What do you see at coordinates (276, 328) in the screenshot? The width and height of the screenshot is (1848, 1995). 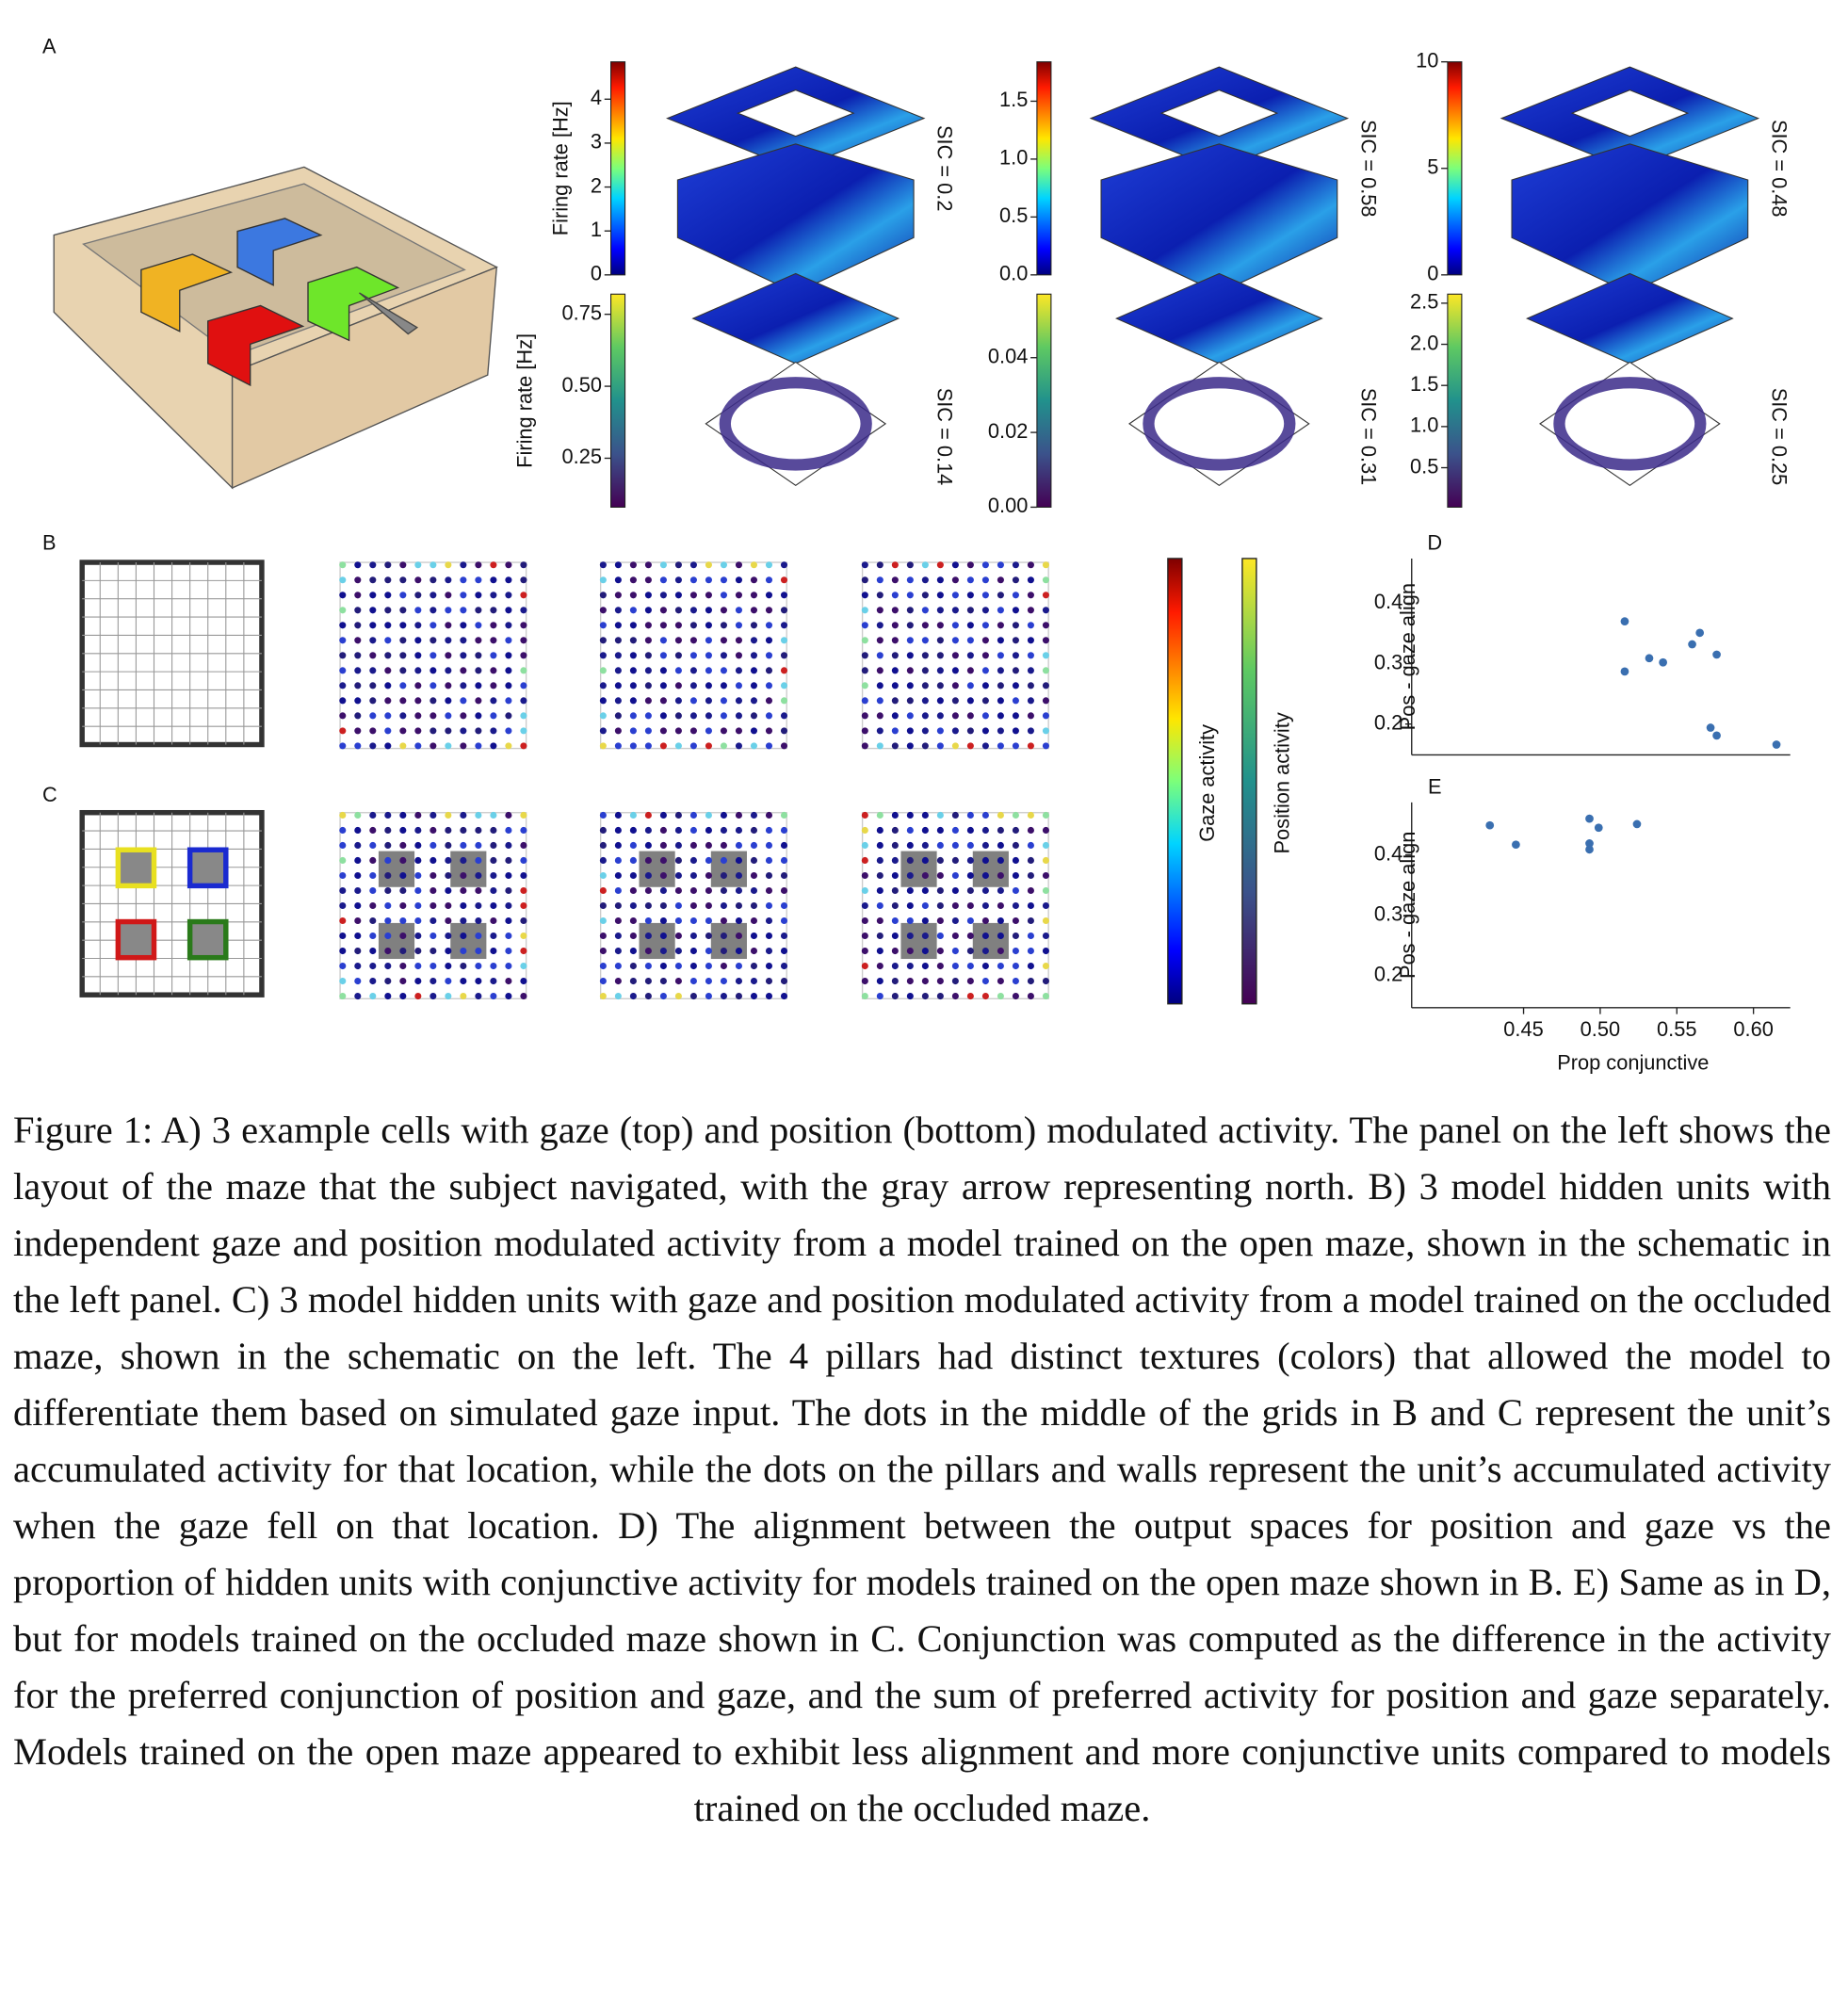 I see `maze-schematic` at bounding box center [276, 328].